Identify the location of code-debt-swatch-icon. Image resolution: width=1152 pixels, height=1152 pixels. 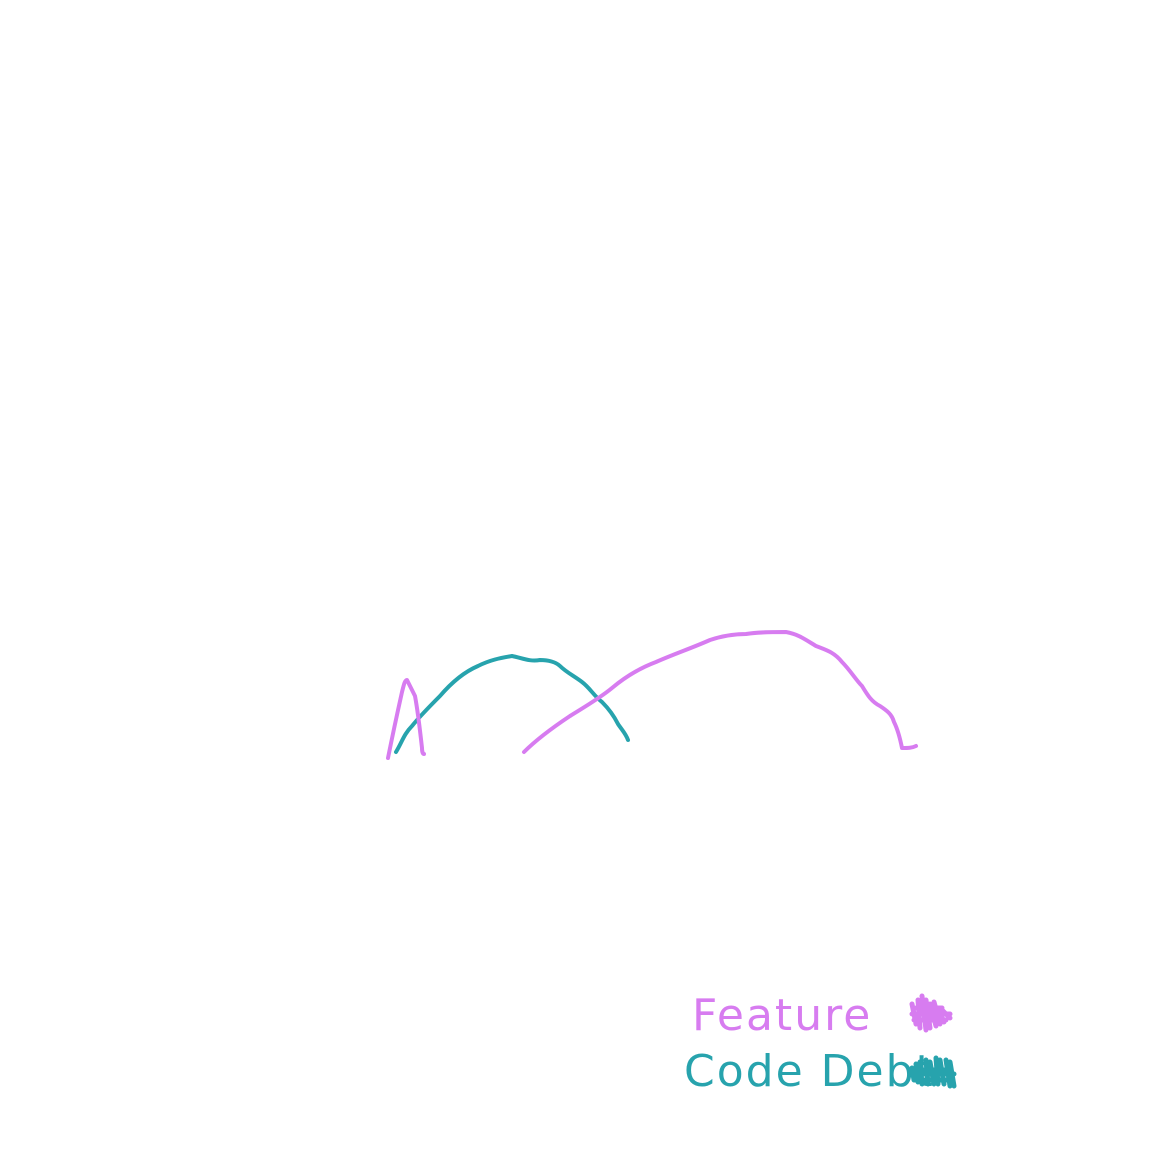
(933, 1072).